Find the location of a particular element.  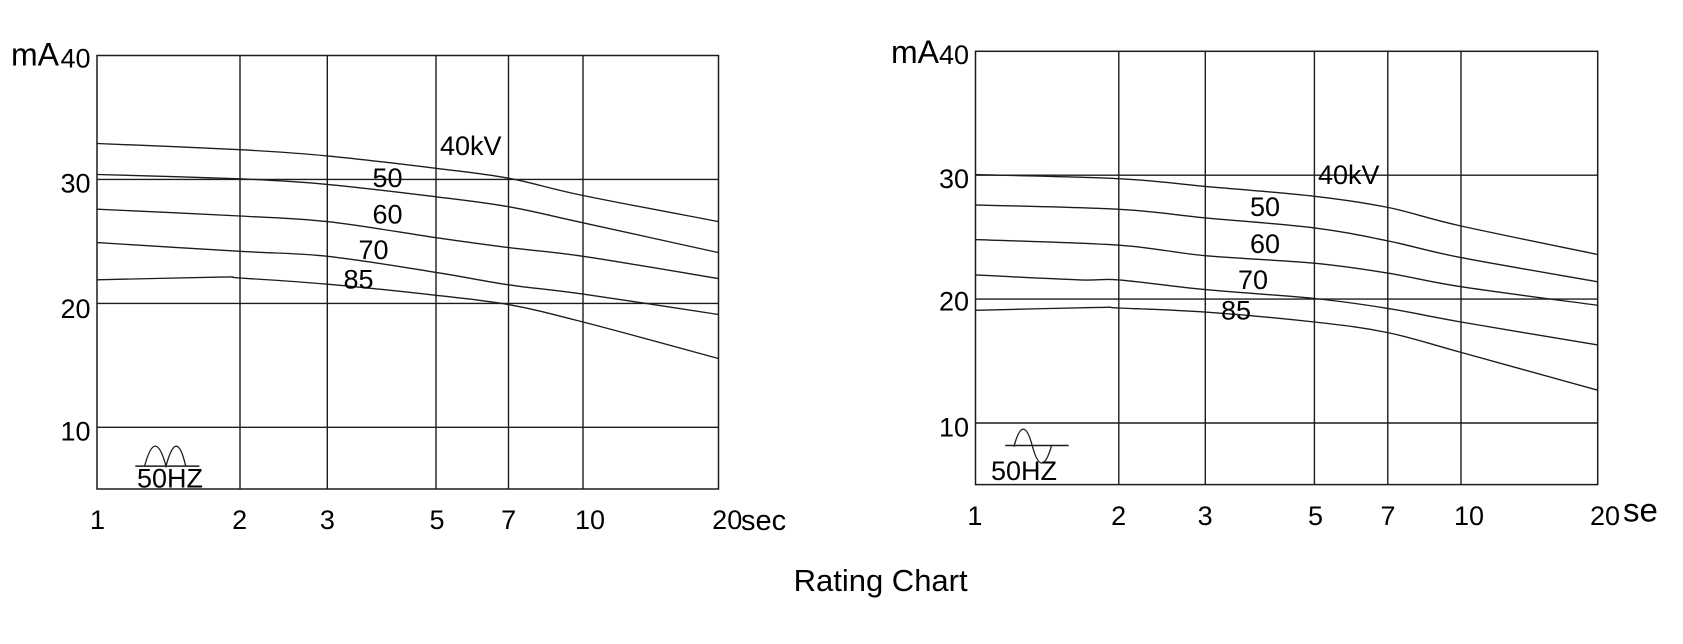

svg-text: sec is located at coordinates (763, 521).